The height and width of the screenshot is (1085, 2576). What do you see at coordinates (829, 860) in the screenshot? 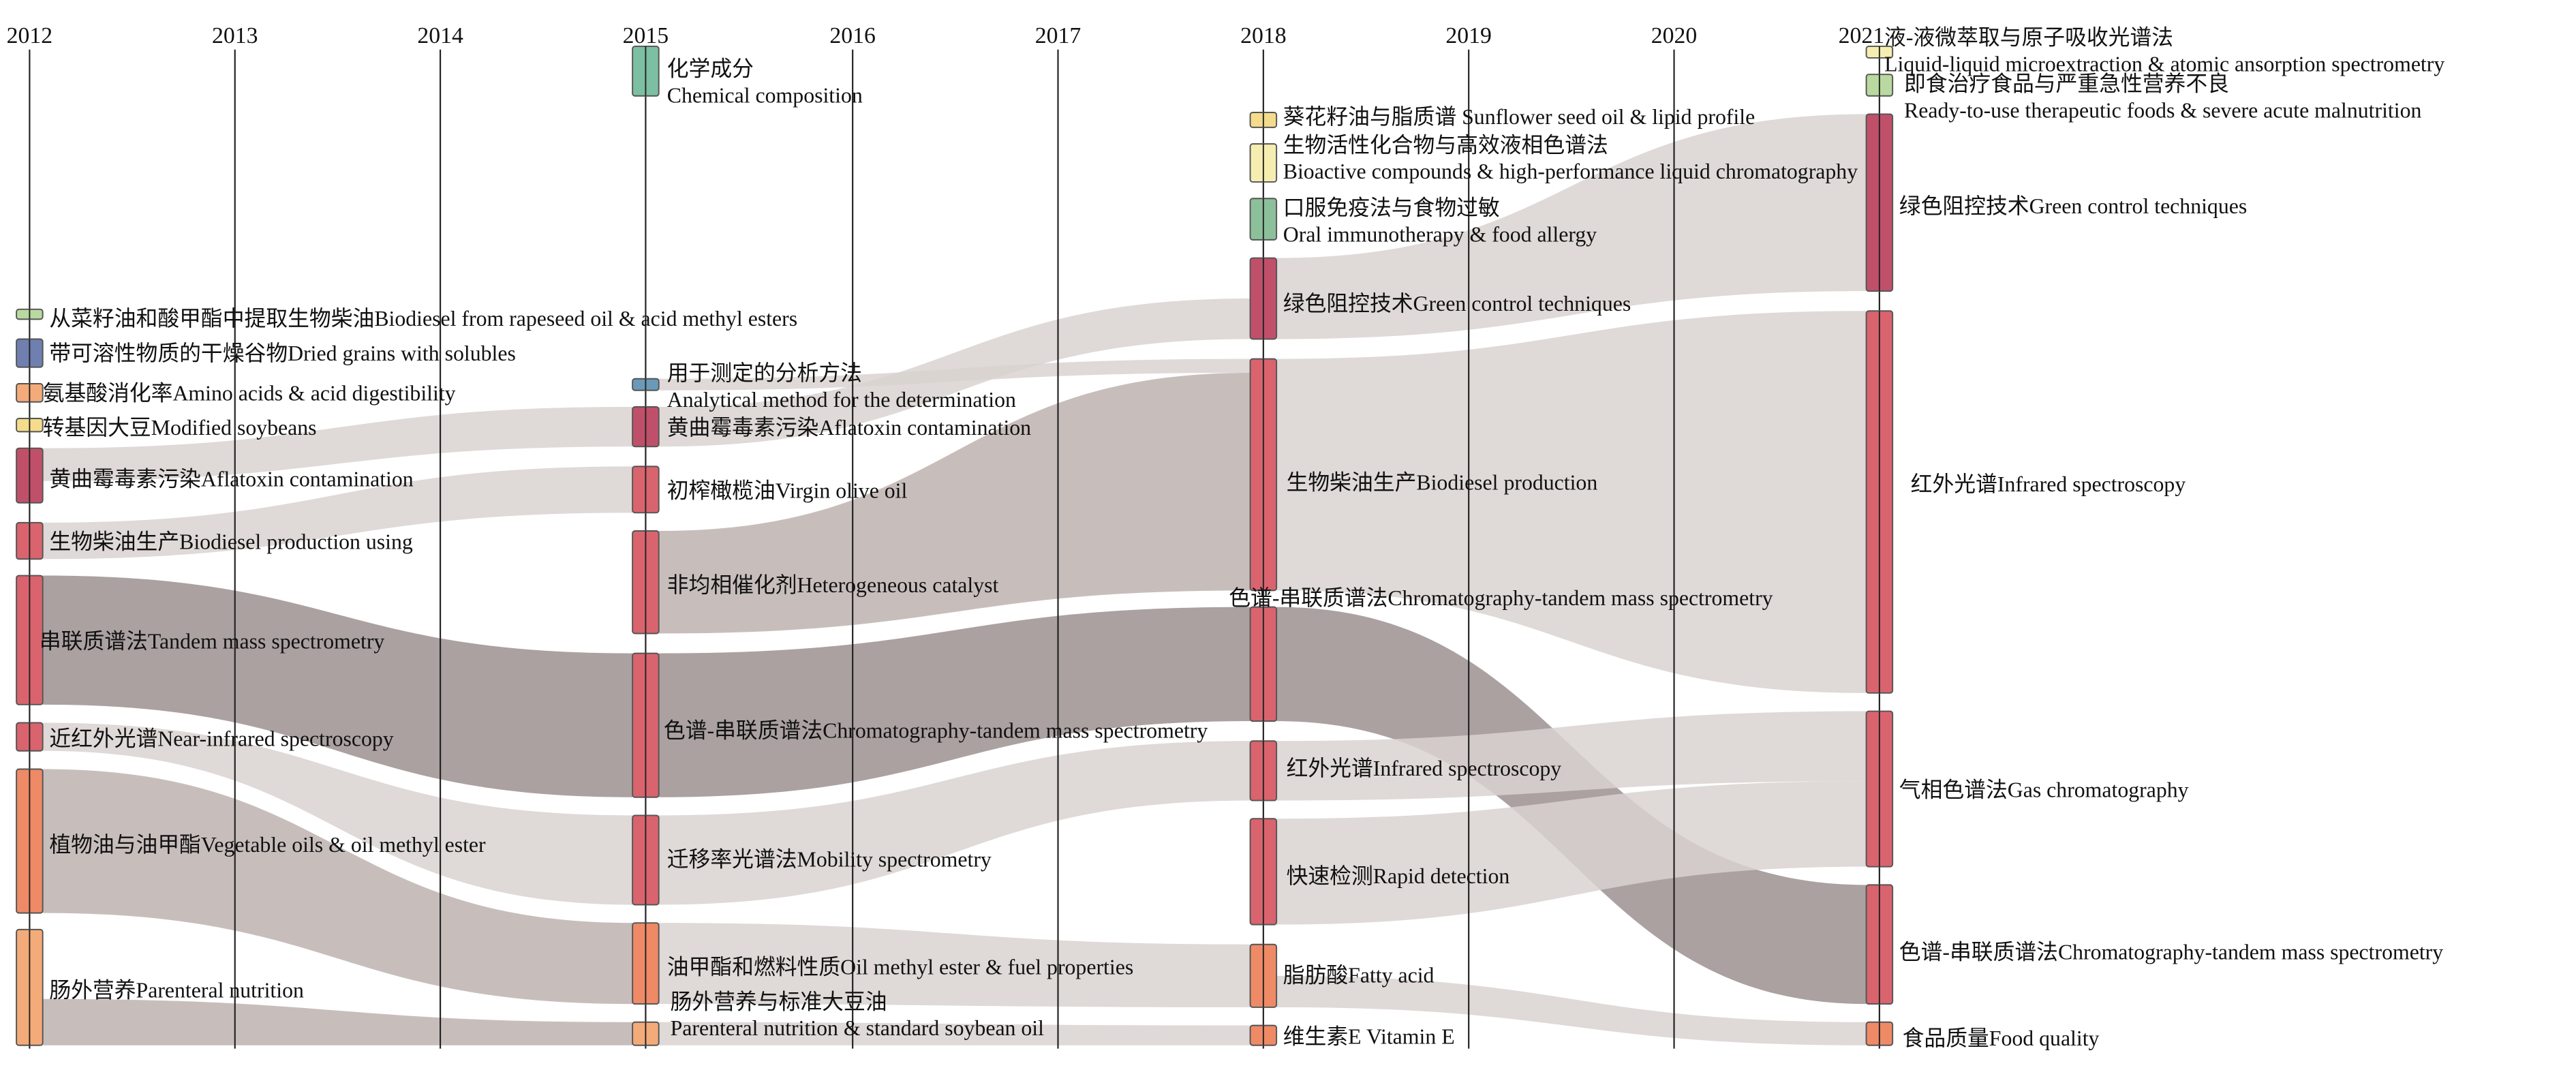
I see `topic-label: 迁移率光谱法Mobility spectrometry` at bounding box center [829, 860].